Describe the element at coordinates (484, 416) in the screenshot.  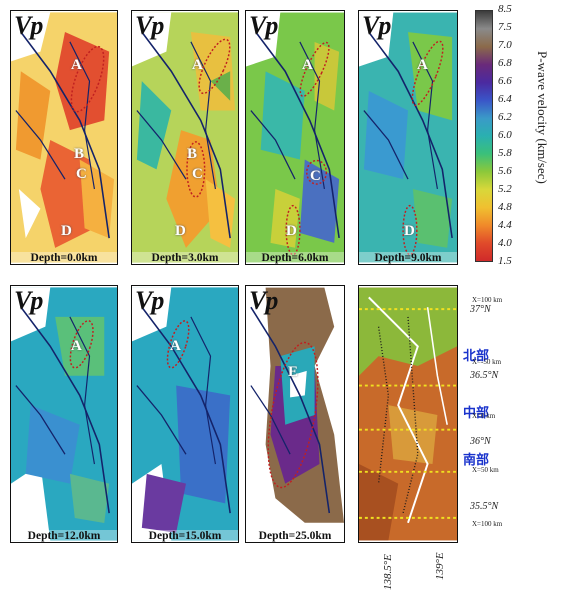
I see `x-label-0: X=0 km` at that location.